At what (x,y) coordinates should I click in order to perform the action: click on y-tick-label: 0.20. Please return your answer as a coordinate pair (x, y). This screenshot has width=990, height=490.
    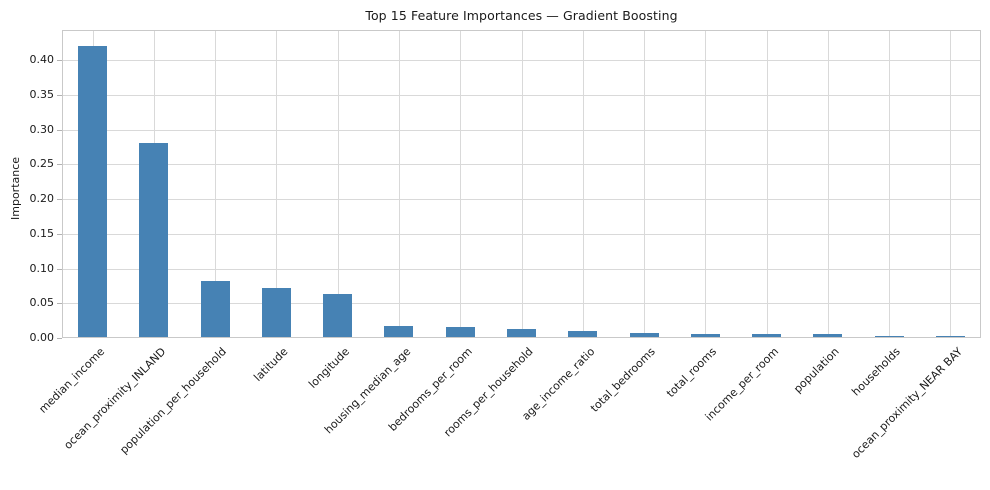
    Looking at the image, I should click on (42, 199).